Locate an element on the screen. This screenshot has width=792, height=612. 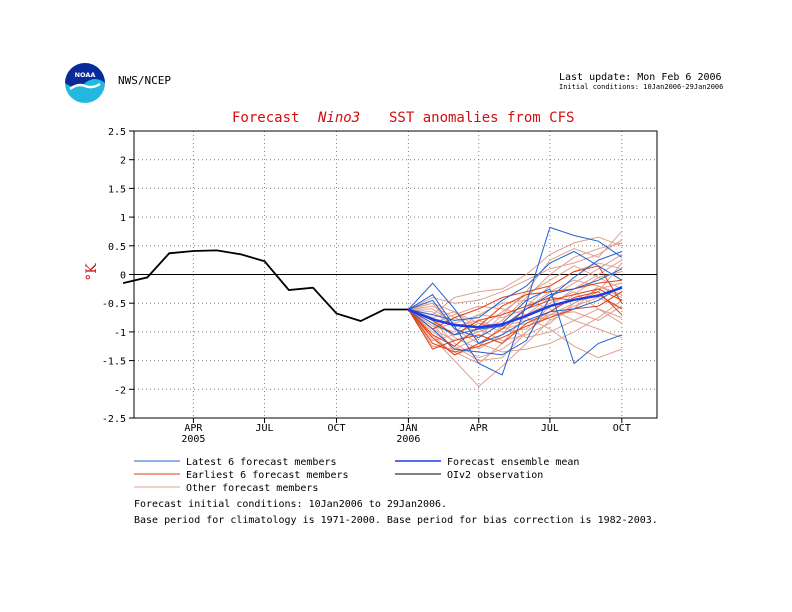
agency-label: NWS/NCEP is located at coordinates (144, 80).